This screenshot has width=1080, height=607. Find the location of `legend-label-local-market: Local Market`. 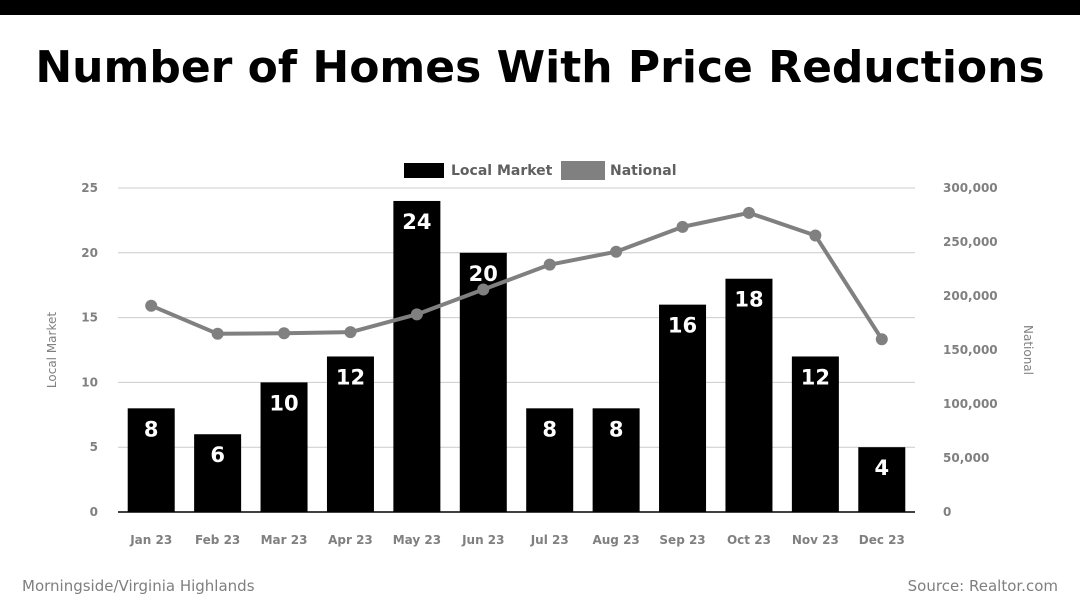

legend-label-local-market: Local Market is located at coordinates (502, 171).